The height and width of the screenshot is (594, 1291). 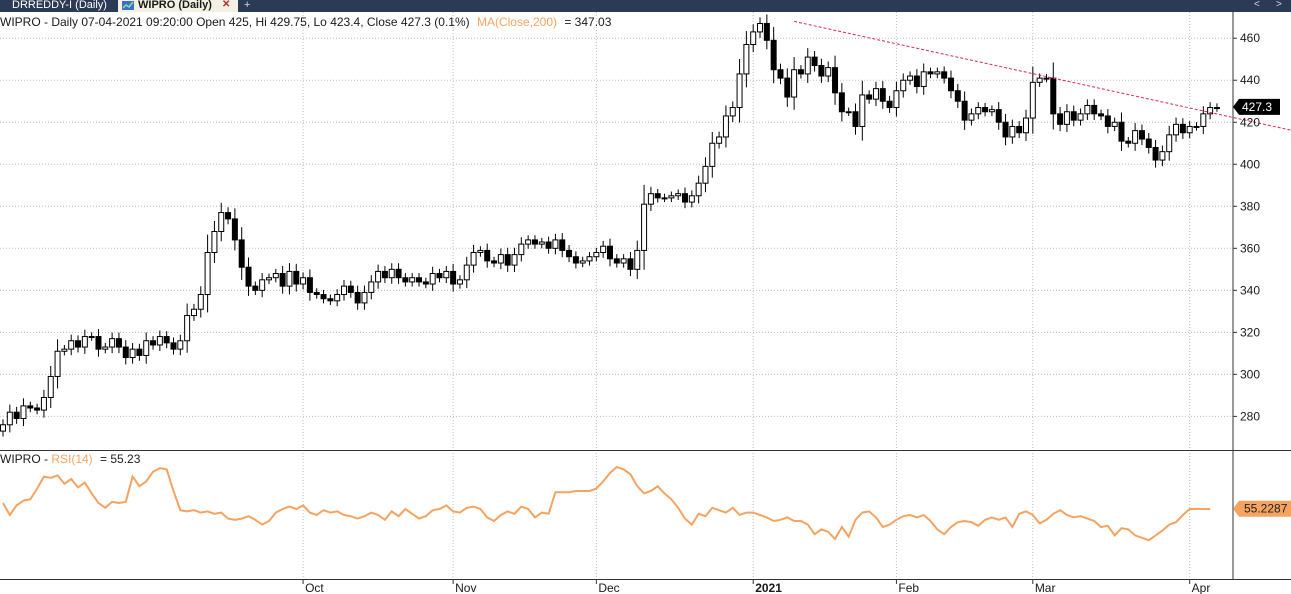 I want to click on rsi-prefix: WIPRO -, so click(x=25, y=459).